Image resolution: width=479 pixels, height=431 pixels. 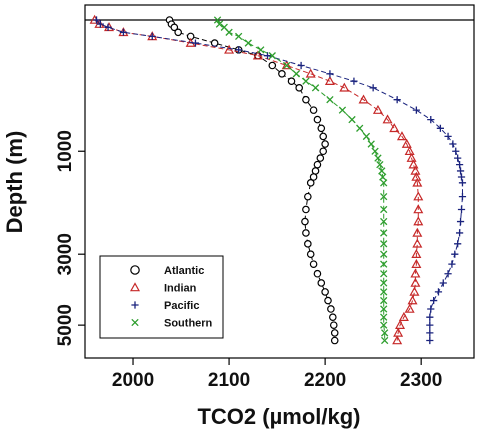 What do you see at coordinates (163, 288) in the screenshot?
I see `legend-item-indian: Indian` at bounding box center [163, 288].